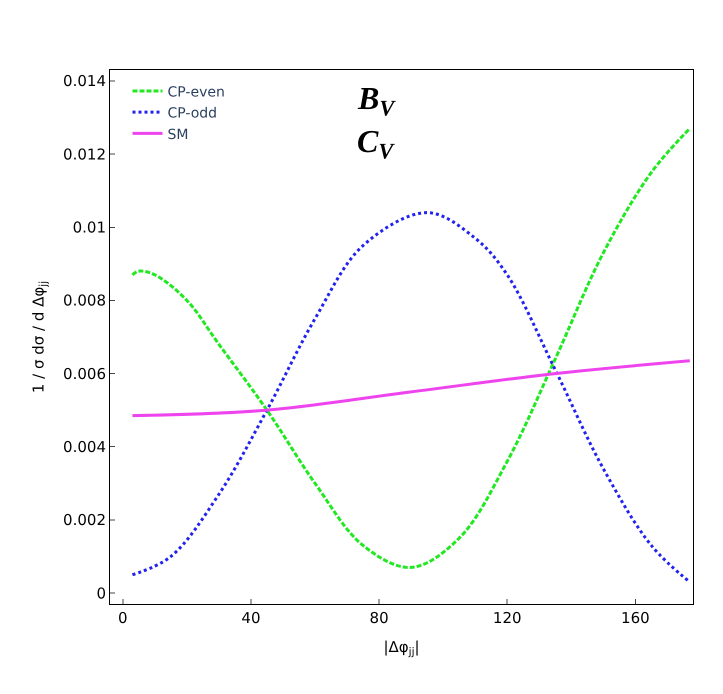  What do you see at coordinates (101, 593) in the screenshot?
I see `y-tick-label: 0` at bounding box center [101, 593].